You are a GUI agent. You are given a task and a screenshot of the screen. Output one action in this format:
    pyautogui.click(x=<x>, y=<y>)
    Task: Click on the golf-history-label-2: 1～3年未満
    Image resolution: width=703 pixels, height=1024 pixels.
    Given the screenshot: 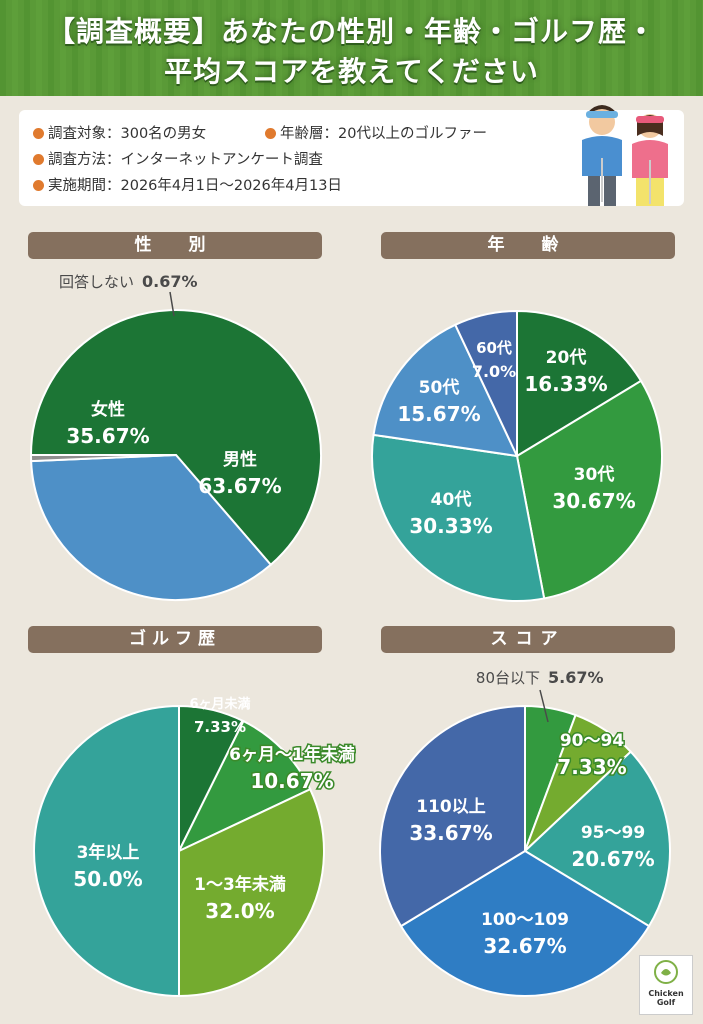 What is the action you would take?
    pyautogui.click(x=240, y=884)
    